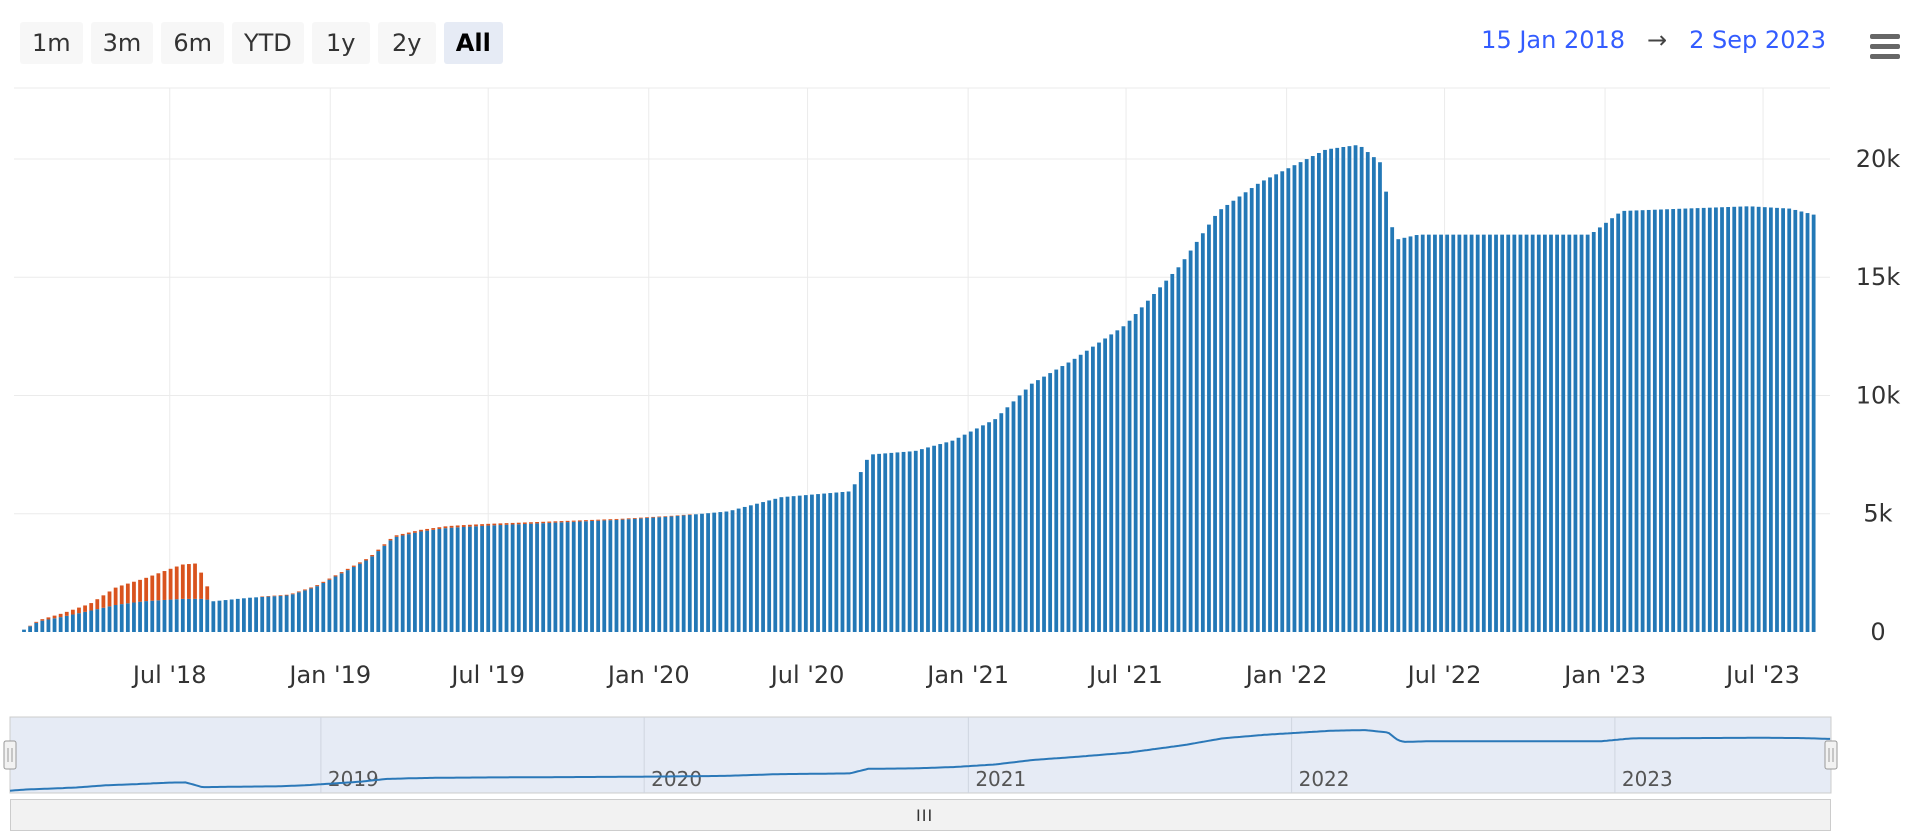  What do you see at coordinates (267, 43) in the screenshot?
I see `range-ytd-button: YTD` at bounding box center [267, 43].